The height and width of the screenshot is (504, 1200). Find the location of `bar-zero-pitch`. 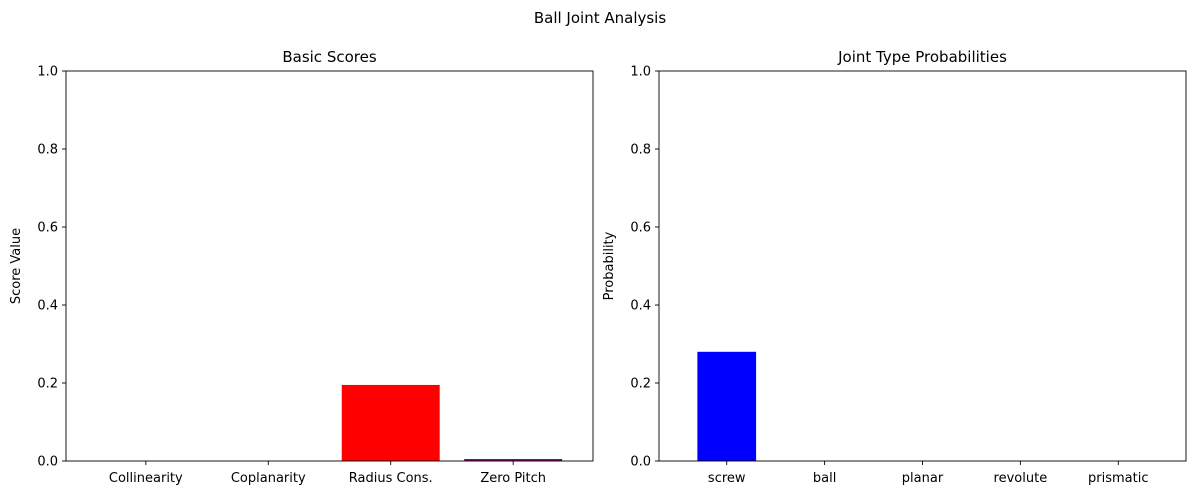

bar-zero-pitch is located at coordinates (513, 460).